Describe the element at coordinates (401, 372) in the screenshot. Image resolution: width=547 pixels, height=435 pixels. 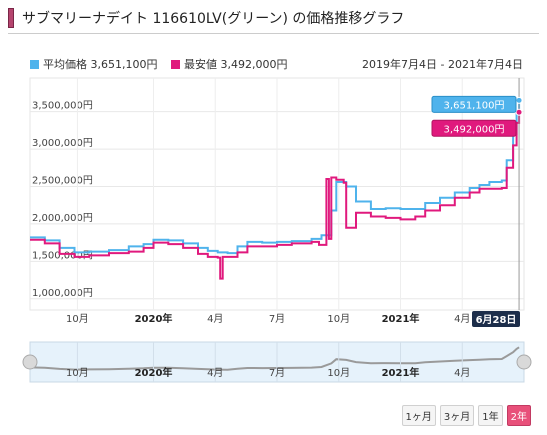
I see `navigator-tick-label: 2021年` at that location.